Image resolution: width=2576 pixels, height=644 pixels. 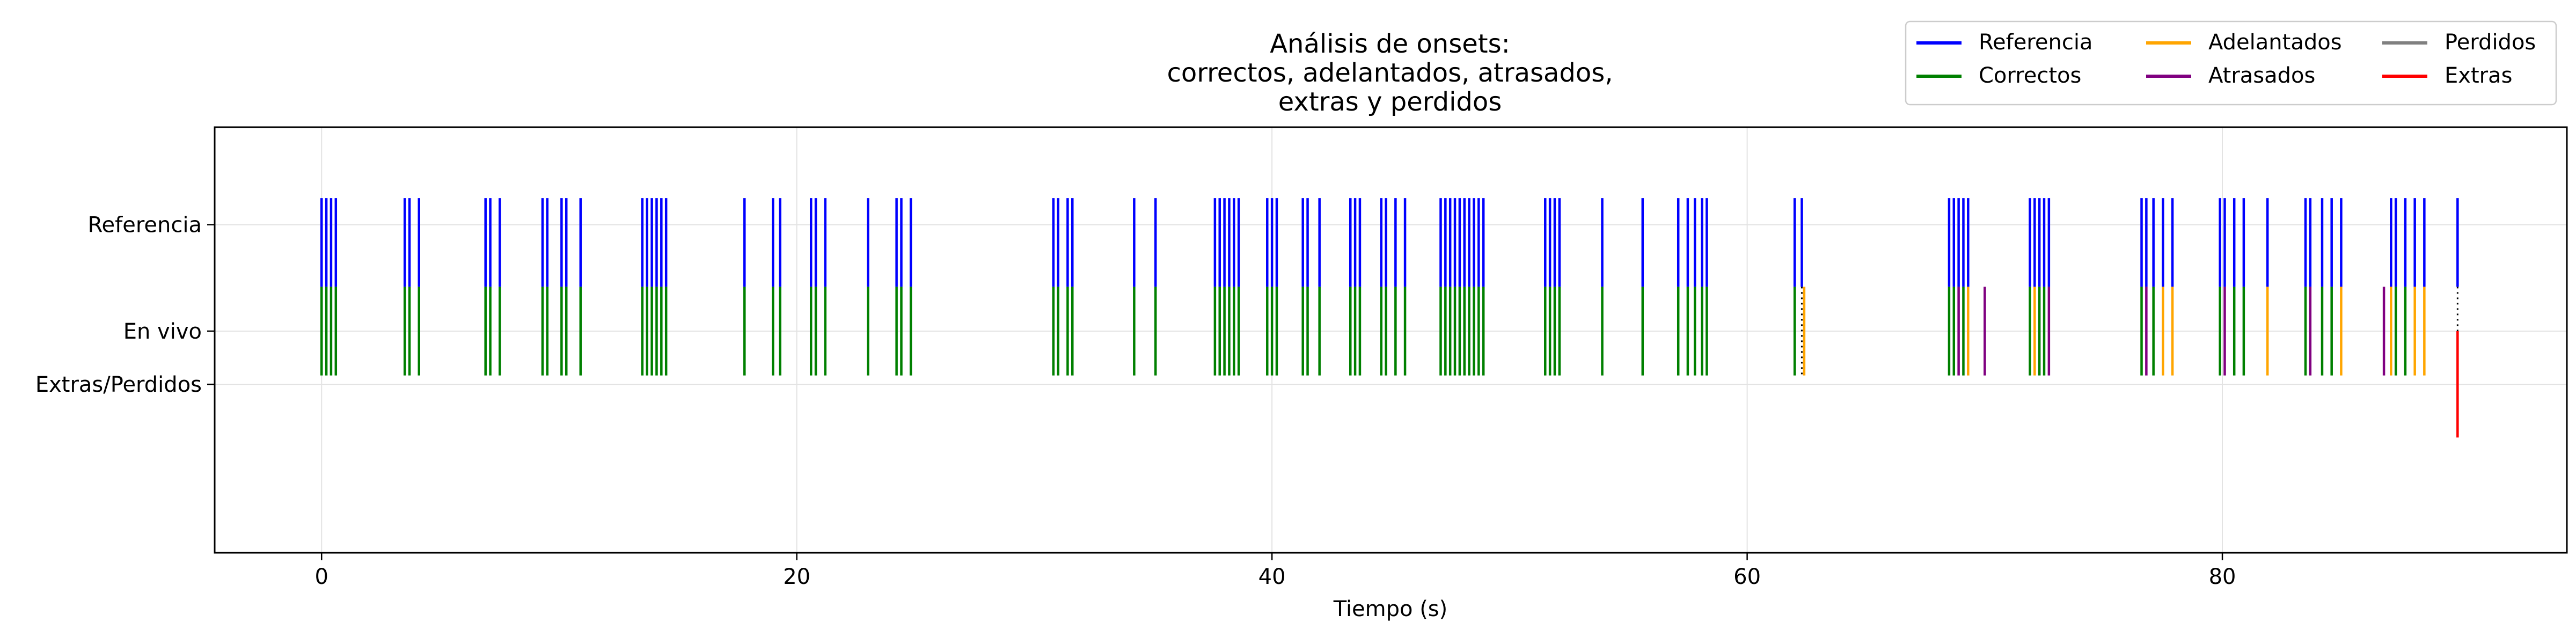 I want to click on y-tick-label: Extras/Perdidos, so click(x=118, y=384).